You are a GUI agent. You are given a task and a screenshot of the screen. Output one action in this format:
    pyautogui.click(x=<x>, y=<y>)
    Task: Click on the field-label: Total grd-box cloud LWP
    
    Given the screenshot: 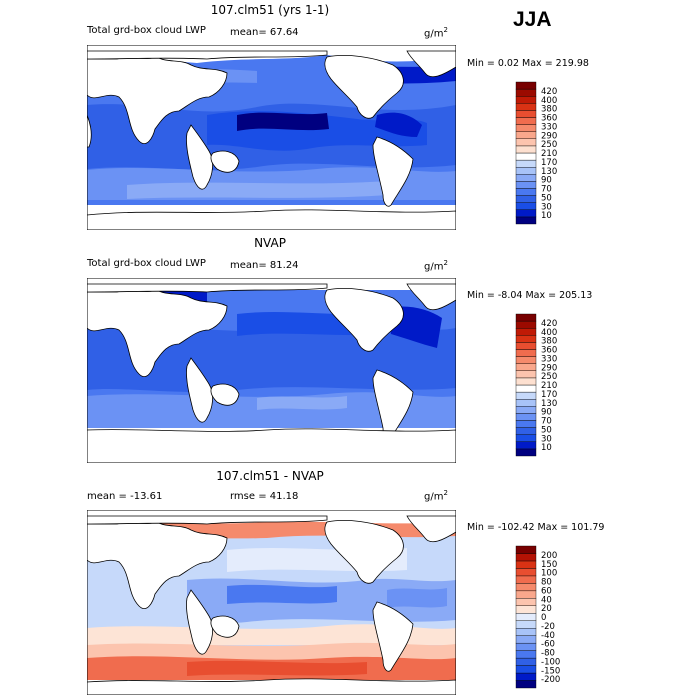 What is the action you would take?
    pyautogui.click(x=146, y=30)
    